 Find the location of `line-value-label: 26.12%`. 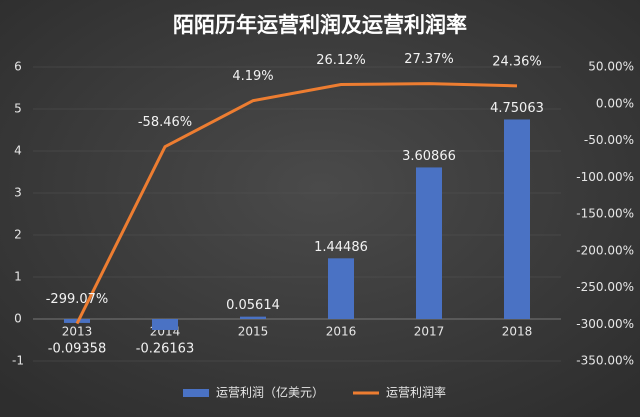

line-value-label: 26.12% is located at coordinates (341, 60).